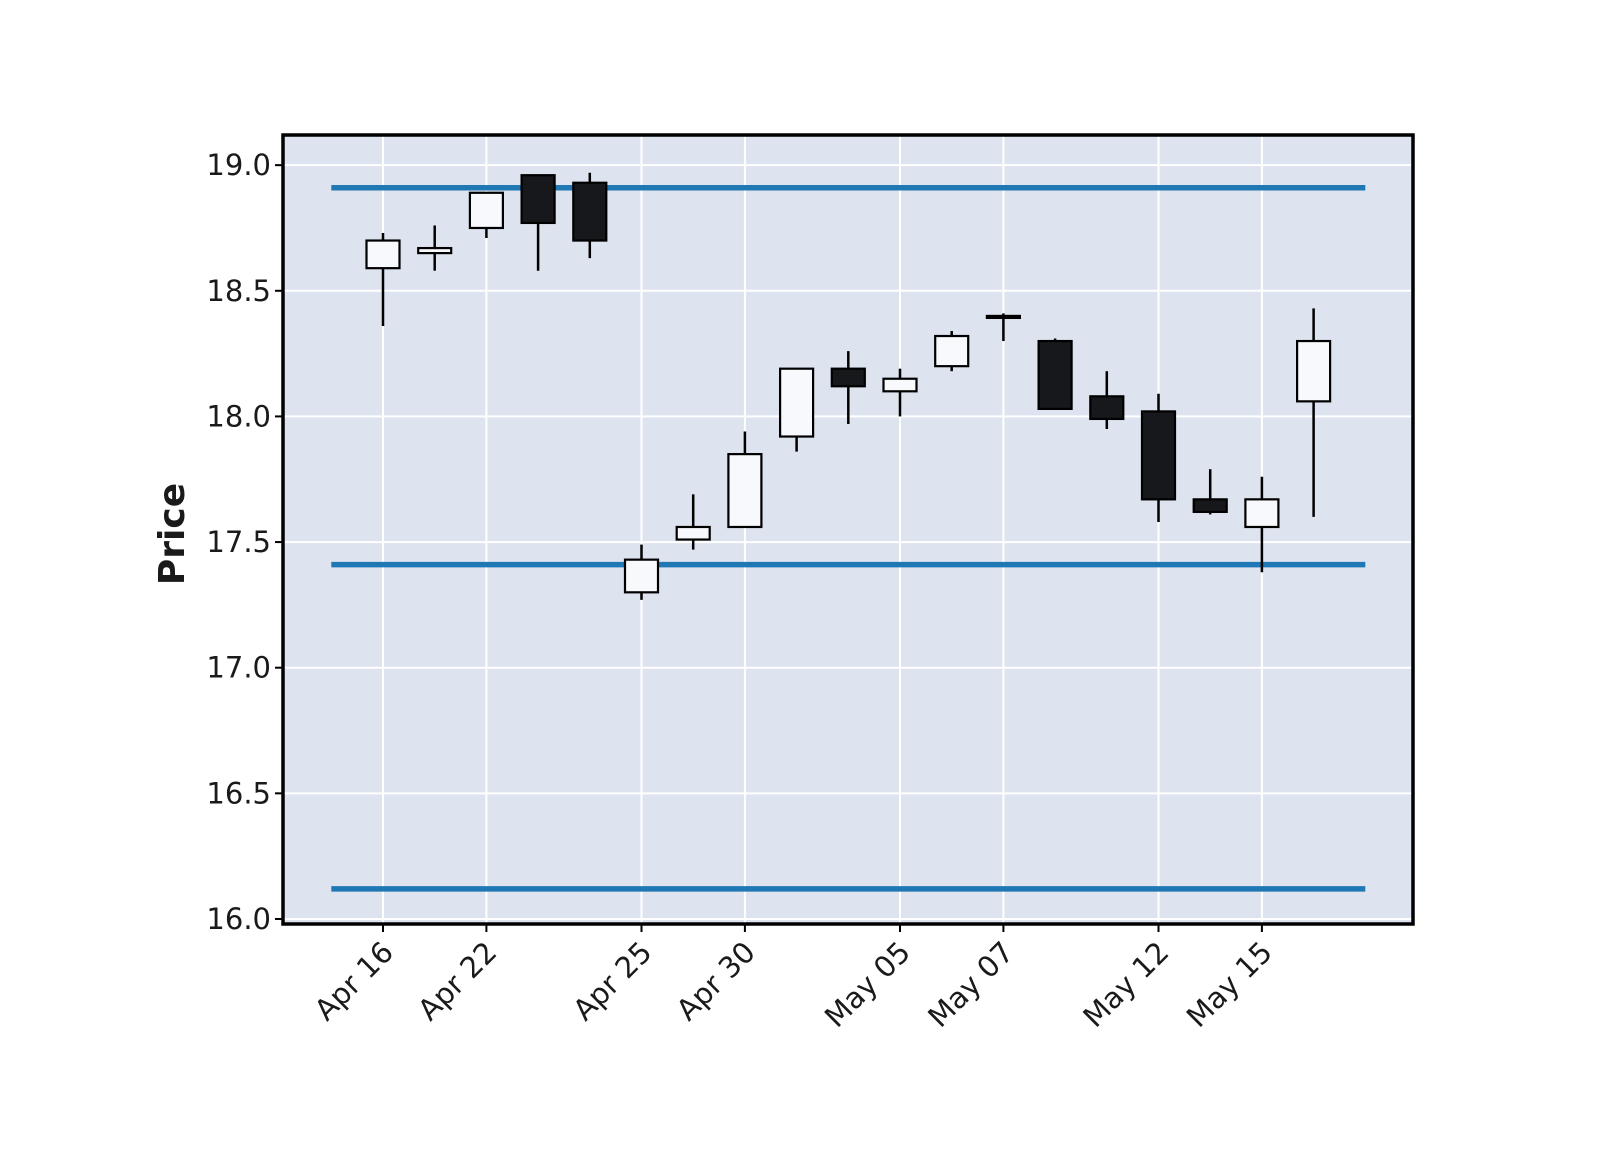 This screenshot has height=1150, width=1600. I want to click on y-axis-label: Price, so click(172, 534).